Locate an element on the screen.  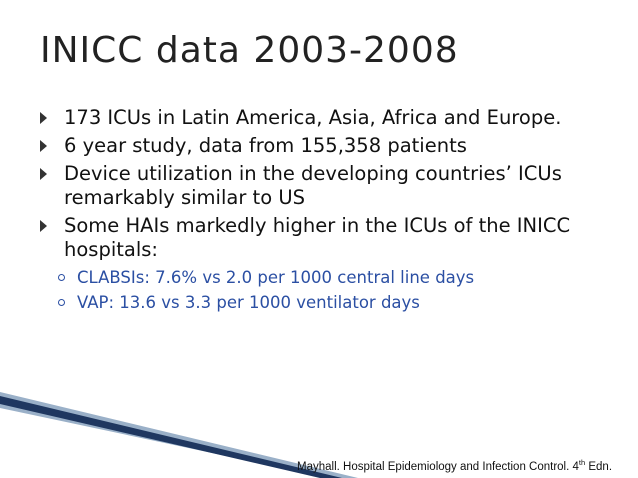
swoosh-dark-band is located at coordinates (171, 437).